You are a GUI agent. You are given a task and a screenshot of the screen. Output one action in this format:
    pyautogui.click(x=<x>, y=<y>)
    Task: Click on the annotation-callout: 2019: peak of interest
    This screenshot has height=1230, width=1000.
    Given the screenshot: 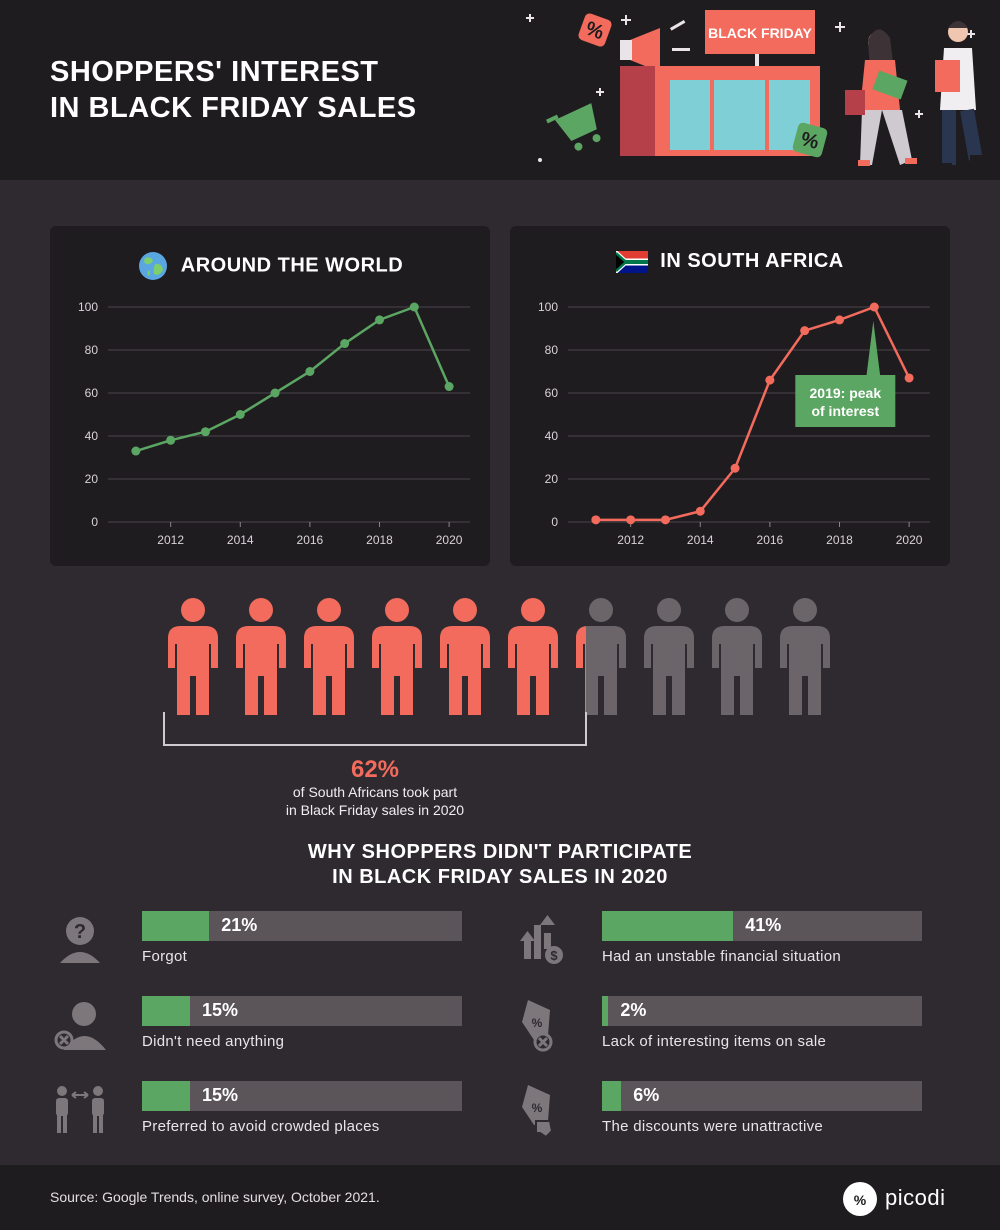 What is the action you would take?
    pyautogui.click(x=845, y=374)
    